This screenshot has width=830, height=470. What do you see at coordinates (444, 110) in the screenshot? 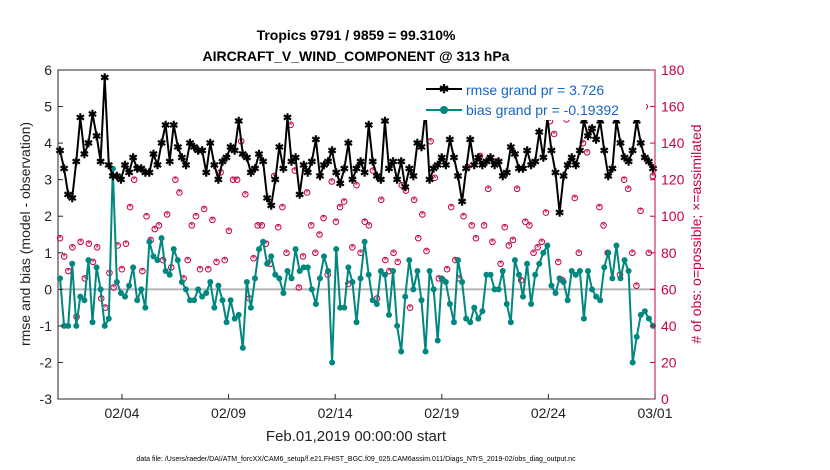
I see `legend-bias-marker` at bounding box center [444, 110].